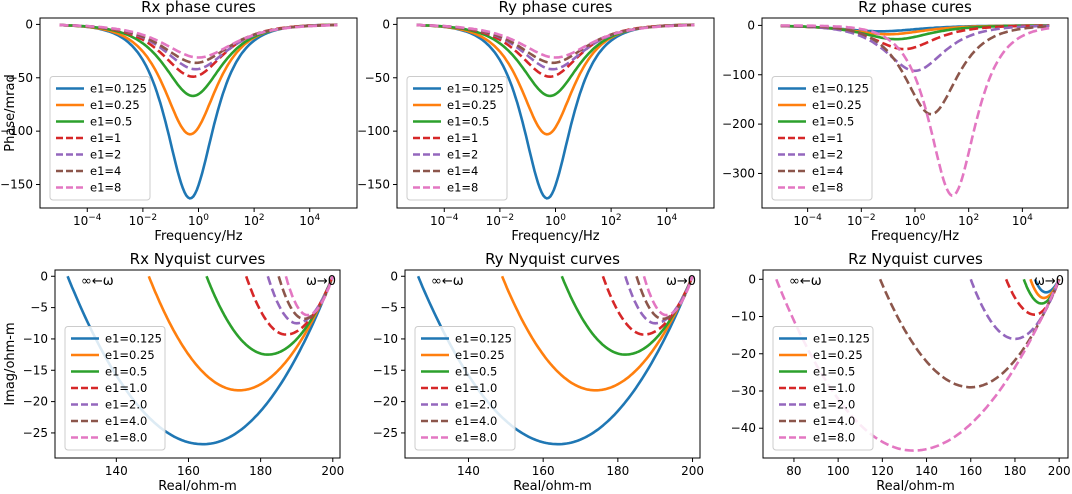 The height and width of the screenshot is (494, 1072). What do you see at coordinates (543, 471) in the screenshot?
I see `x-tick-label: 160` at bounding box center [543, 471].